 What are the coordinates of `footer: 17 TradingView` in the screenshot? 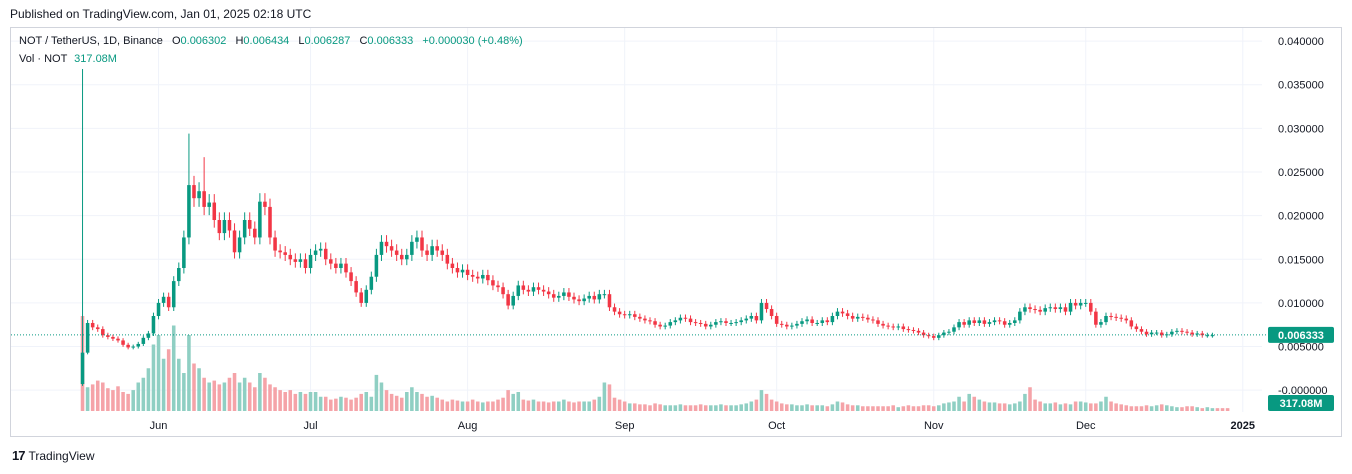 It's located at (53, 455).